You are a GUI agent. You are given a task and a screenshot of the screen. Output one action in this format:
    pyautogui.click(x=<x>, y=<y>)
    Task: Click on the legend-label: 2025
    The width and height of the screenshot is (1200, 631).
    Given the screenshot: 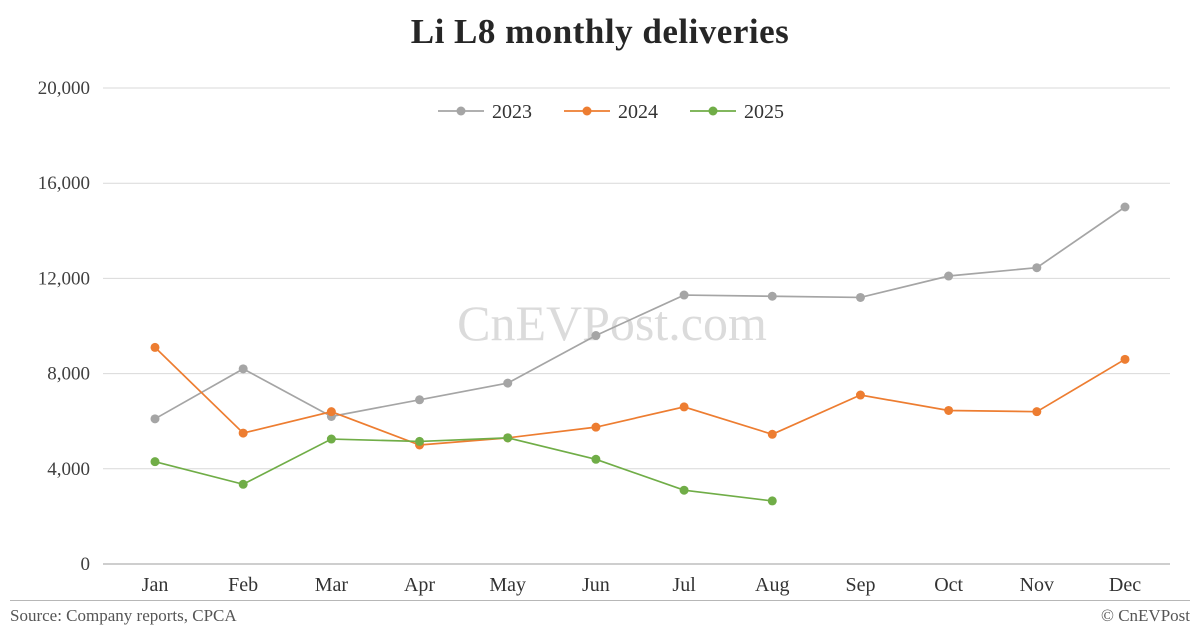 What is the action you would take?
    pyautogui.click(x=764, y=112)
    